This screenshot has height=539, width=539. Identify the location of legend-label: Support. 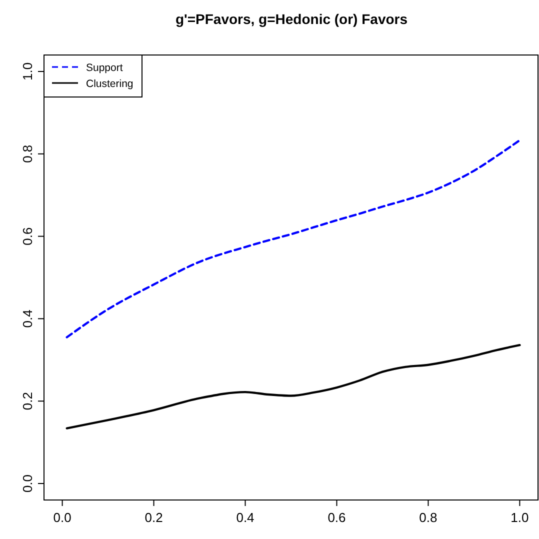
(104, 68).